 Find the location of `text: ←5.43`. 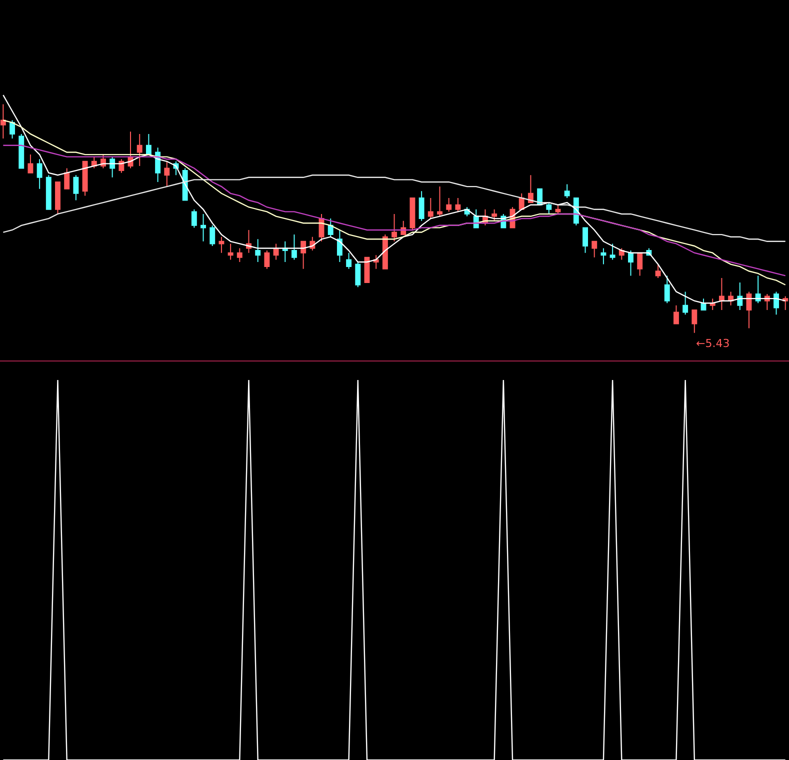

text: ←5.43 is located at coordinates (713, 343).